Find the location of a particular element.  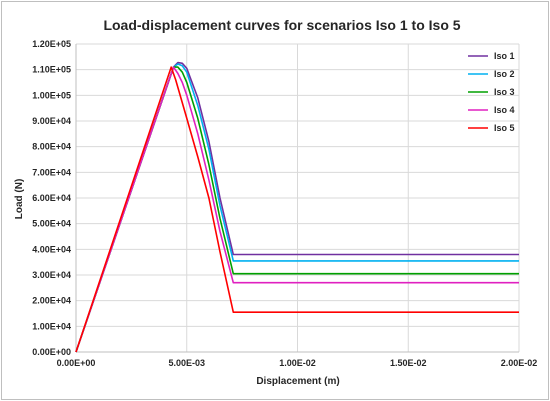

x-tick-labels: 0.00E+00 5.00E-03 1.00E-02 1.50E-02 2.00E-02 is located at coordinates (297, 363).